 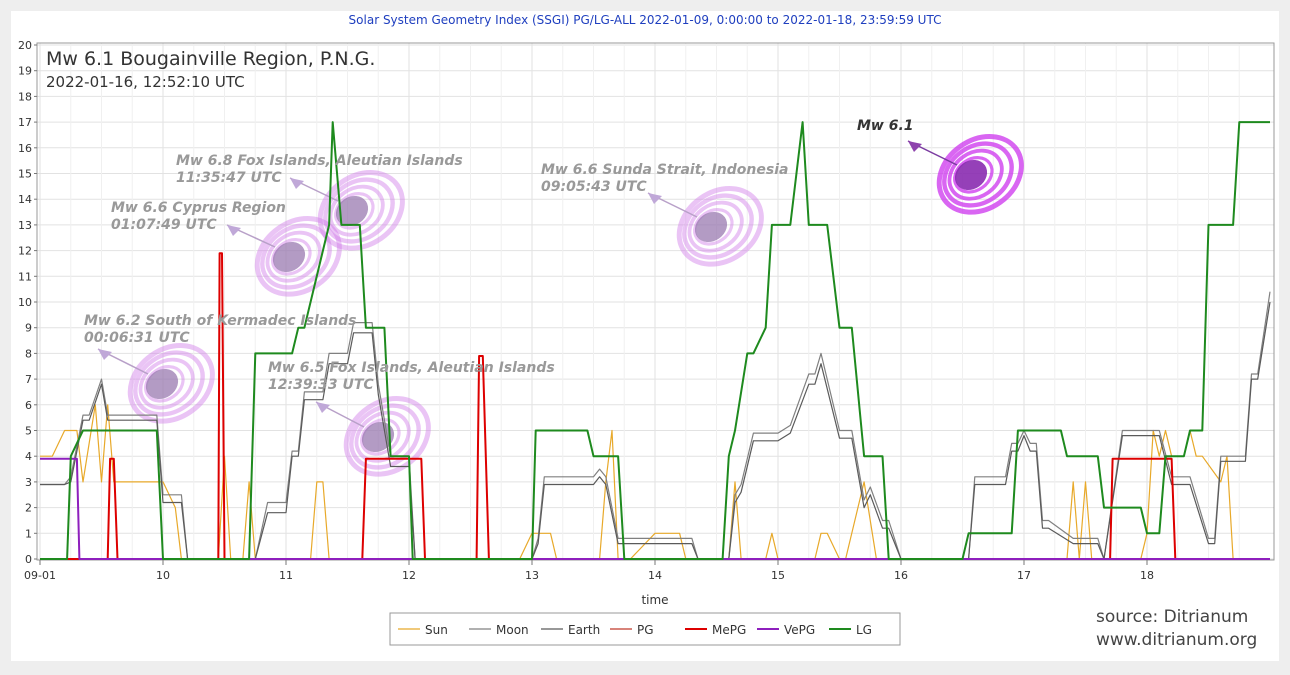 I want to click on y-tick-label: 17, so click(x=25, y=122).